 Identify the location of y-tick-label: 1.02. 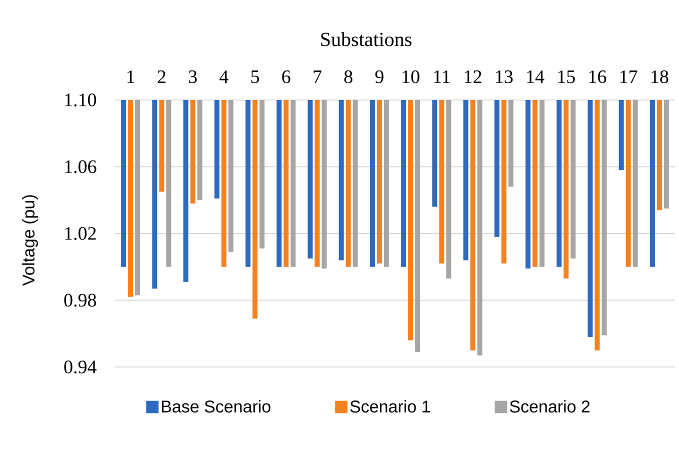
(80, 233).